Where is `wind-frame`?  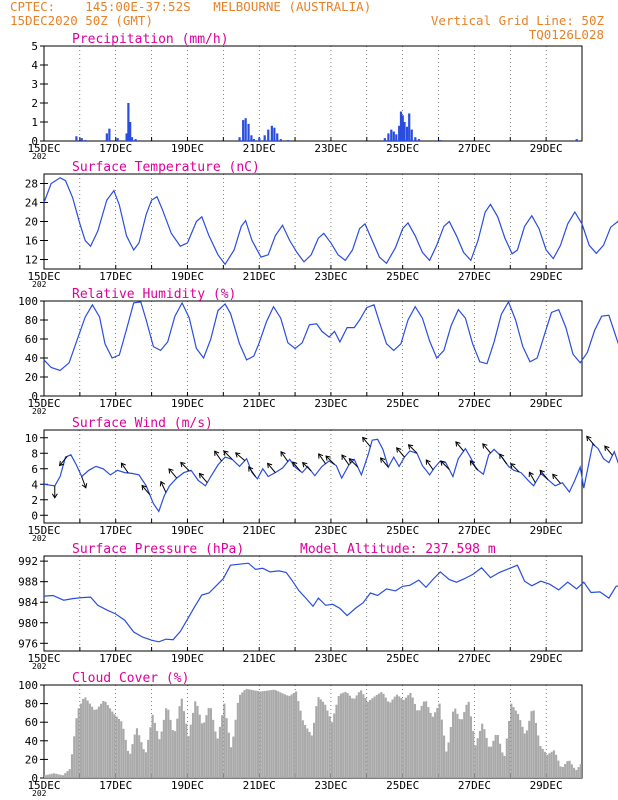 wind-frame is located at coordinates (313, 476).